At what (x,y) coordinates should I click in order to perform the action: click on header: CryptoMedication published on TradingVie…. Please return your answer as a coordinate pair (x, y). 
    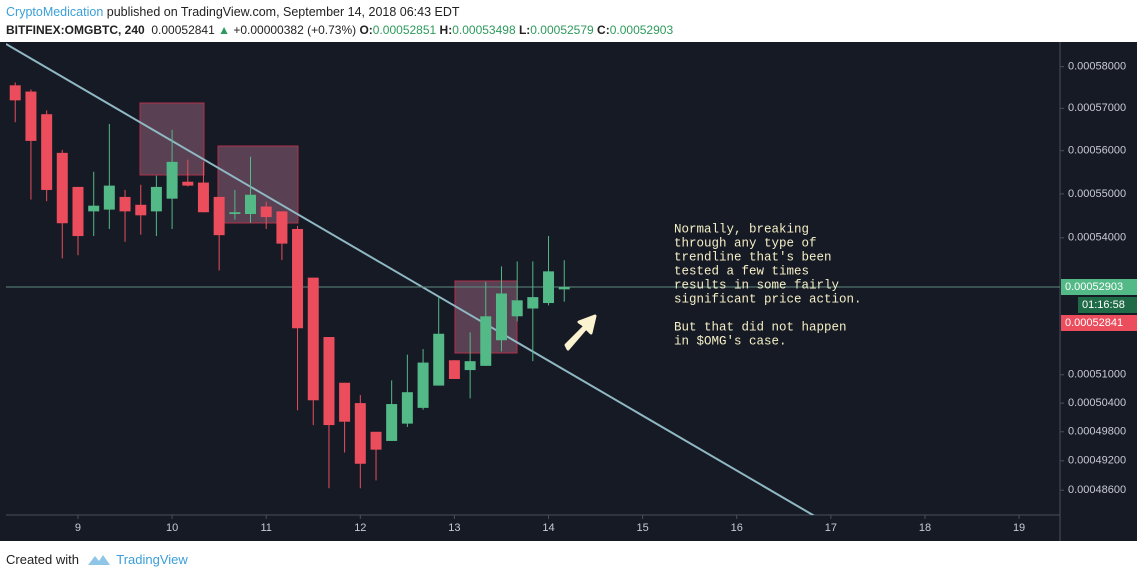
    Looking at the image, I should click on (339, 21).